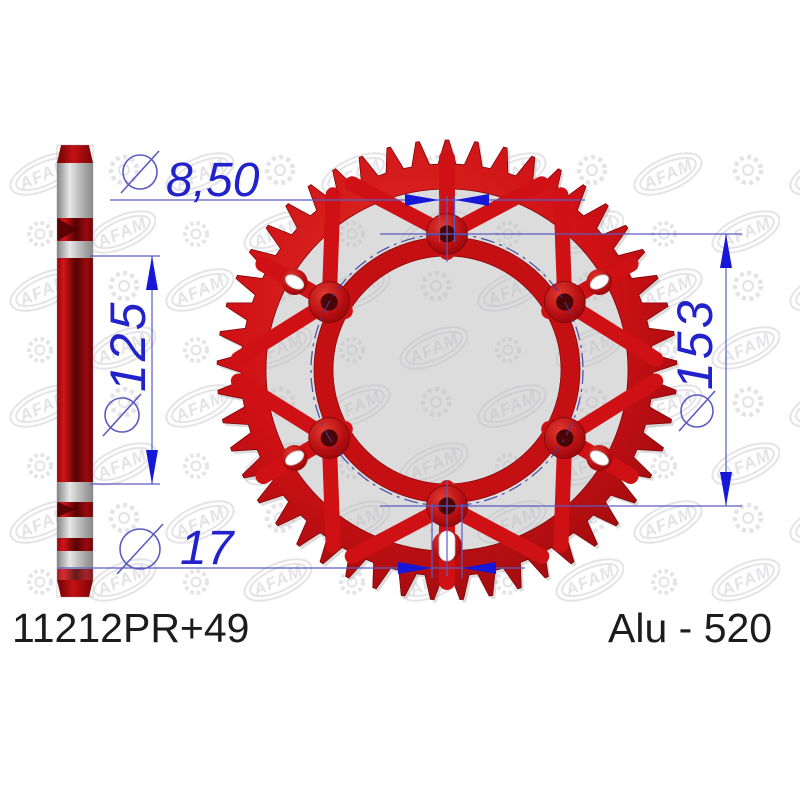  What do you see at coordinates (75, 154) in the screenshot?
I see `side-top-cap` at bounding box center [75, 154].